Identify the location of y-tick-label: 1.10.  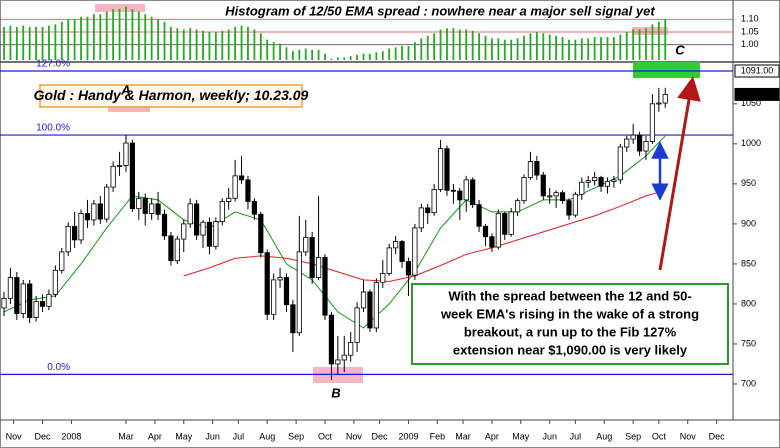
(750, 19).